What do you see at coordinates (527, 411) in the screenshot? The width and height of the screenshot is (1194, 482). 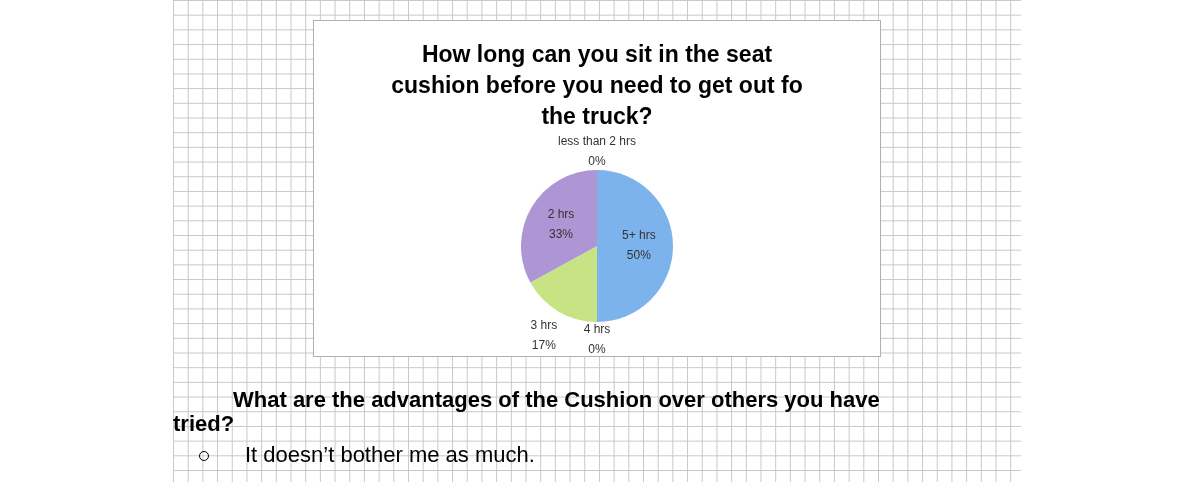 I see `text: What are the advantages of the Cushion over others you have tried?` at bounding box center [527, 411].